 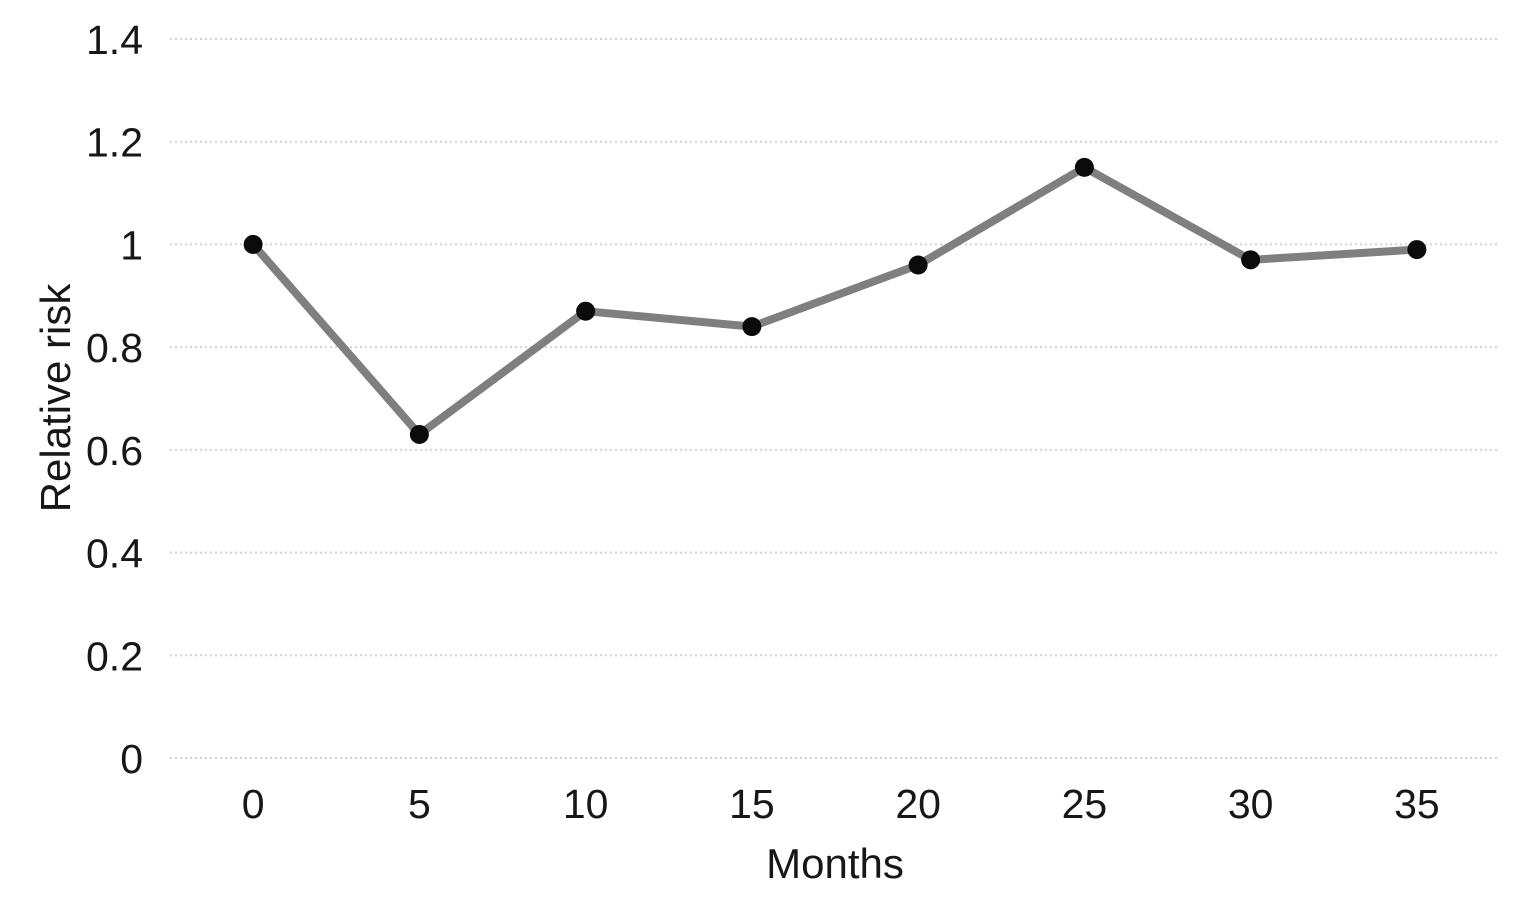 What do you see at coordinates (752, 804) in the screenshot?
I see `x-tick-label: 15` at bounding box center [752, 804].